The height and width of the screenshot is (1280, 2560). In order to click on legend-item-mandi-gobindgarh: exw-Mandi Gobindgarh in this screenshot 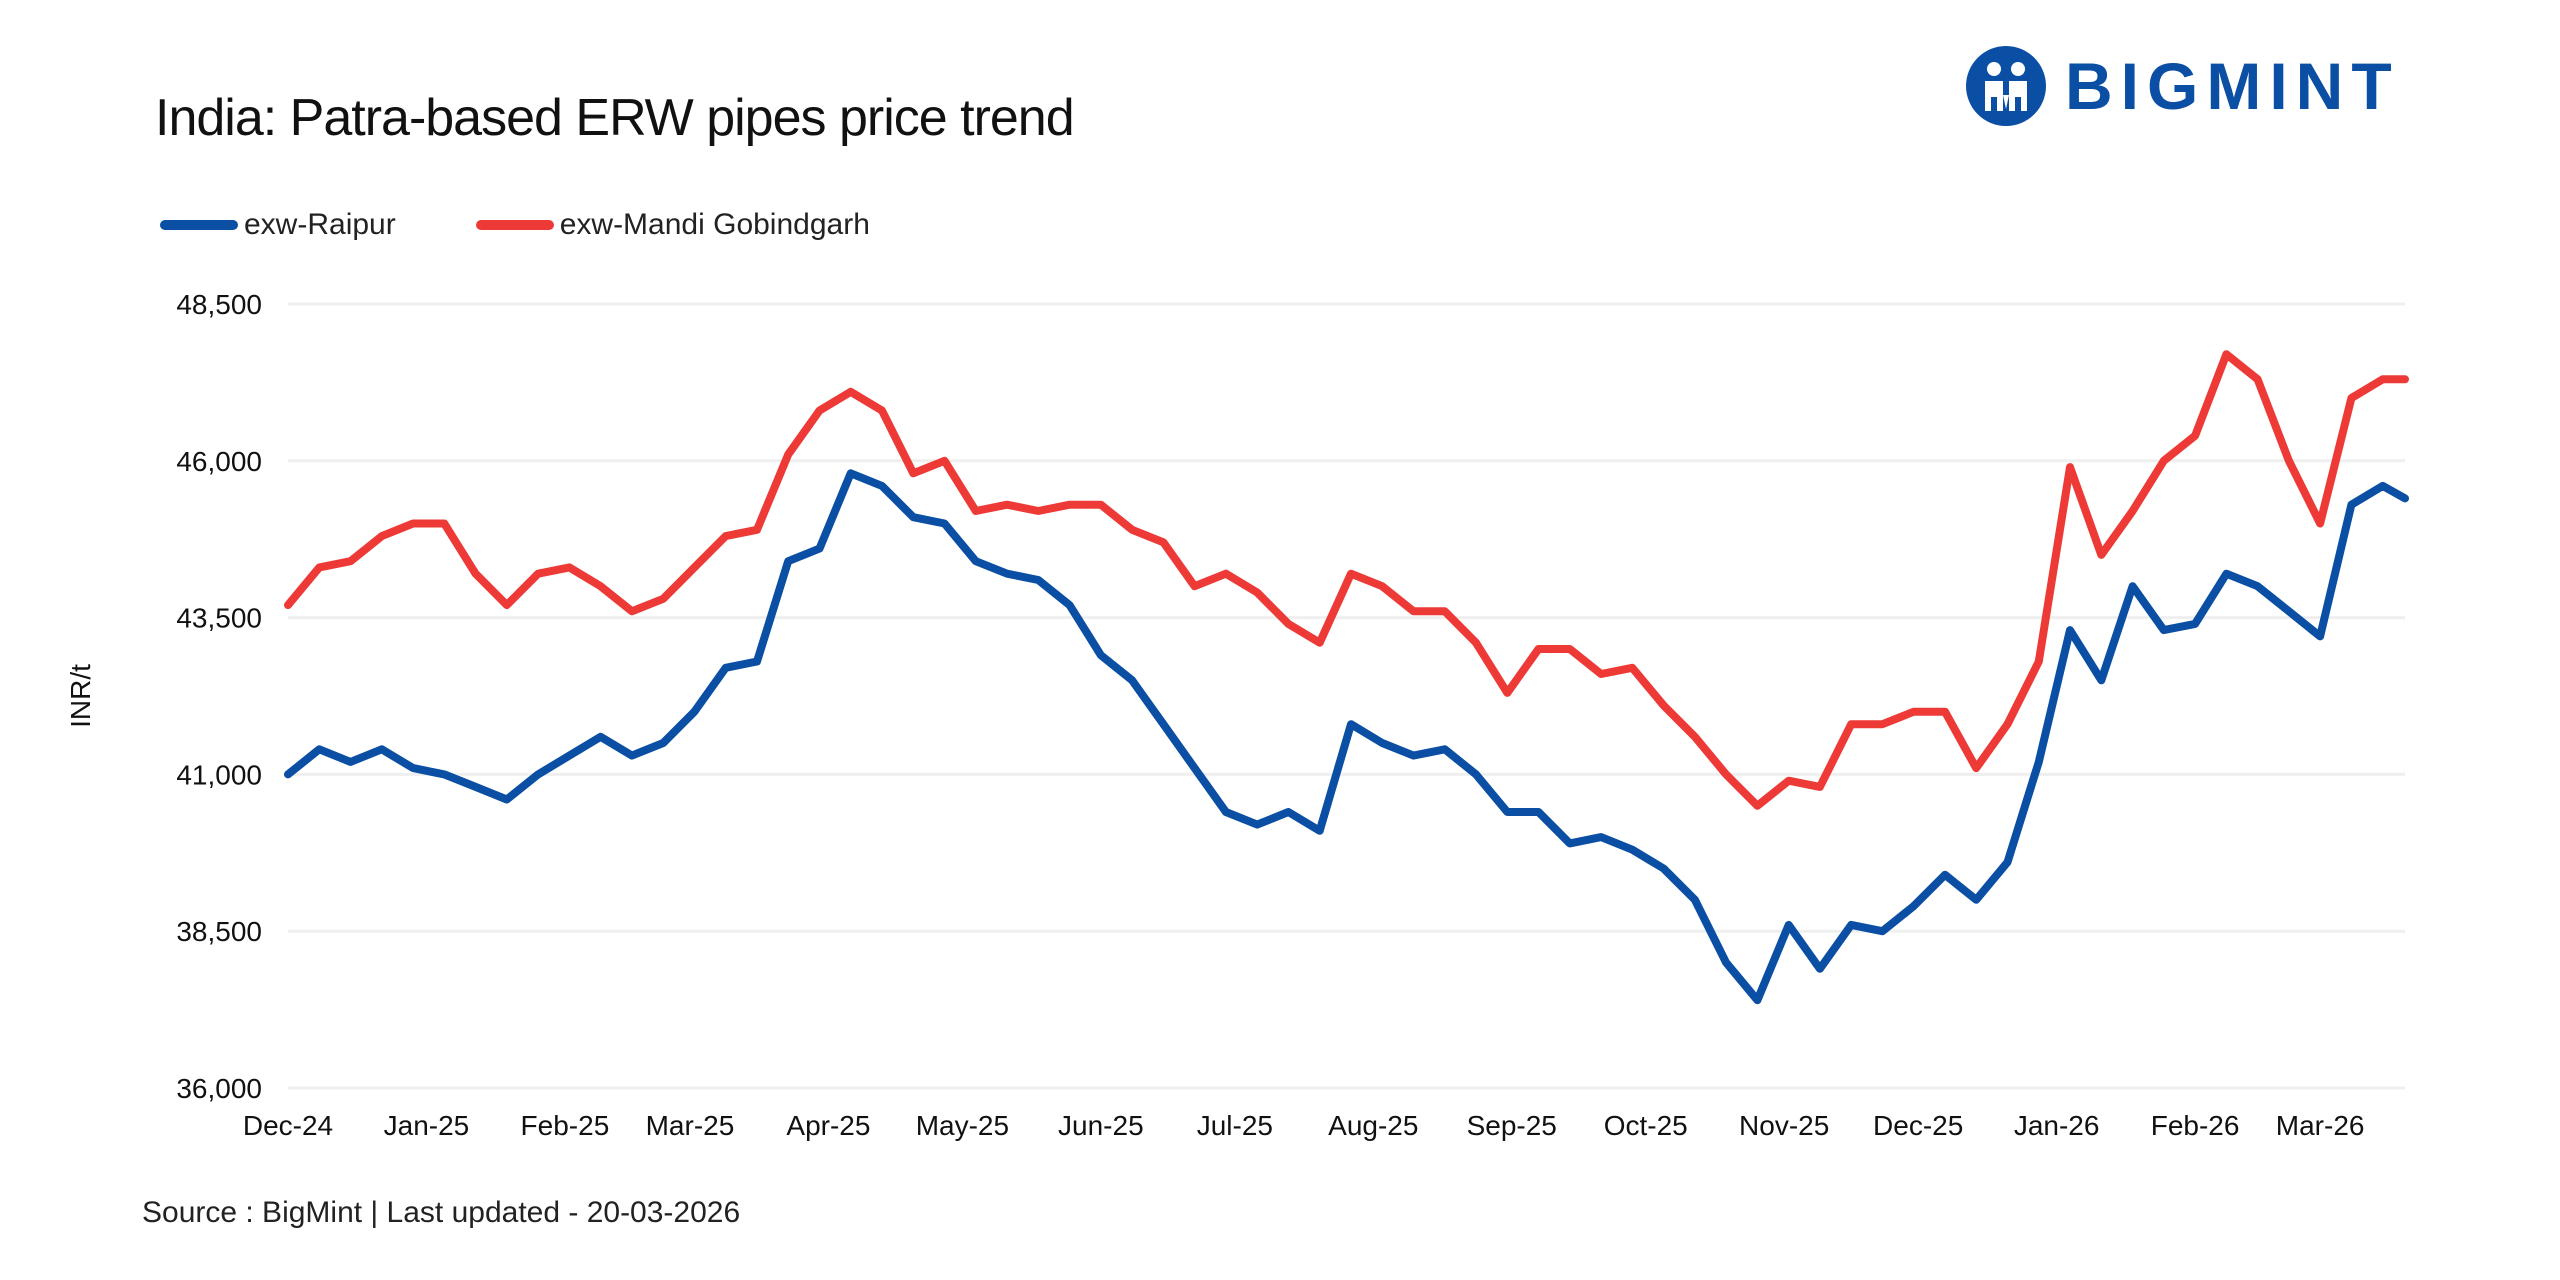, I will do `click(672, 225)`.